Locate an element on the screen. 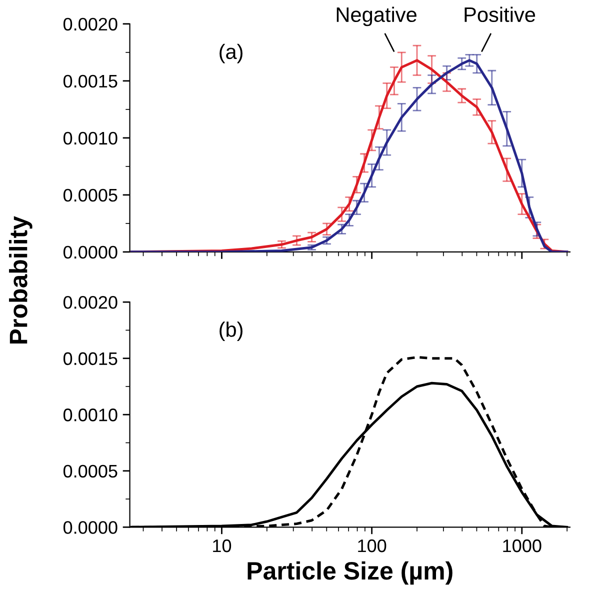 The height and width of the screenshot is (597, 590). y-axis-title: Probability is located at coordinates (20, 280).